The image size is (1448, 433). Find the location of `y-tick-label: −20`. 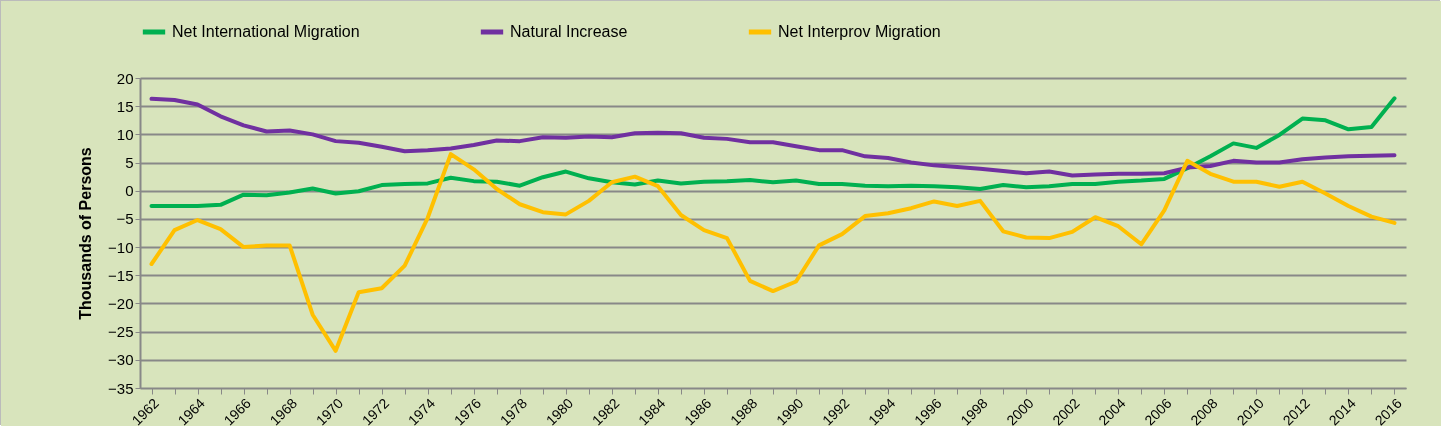

y-tick-label: −20 is located at coordinates (121, 303).